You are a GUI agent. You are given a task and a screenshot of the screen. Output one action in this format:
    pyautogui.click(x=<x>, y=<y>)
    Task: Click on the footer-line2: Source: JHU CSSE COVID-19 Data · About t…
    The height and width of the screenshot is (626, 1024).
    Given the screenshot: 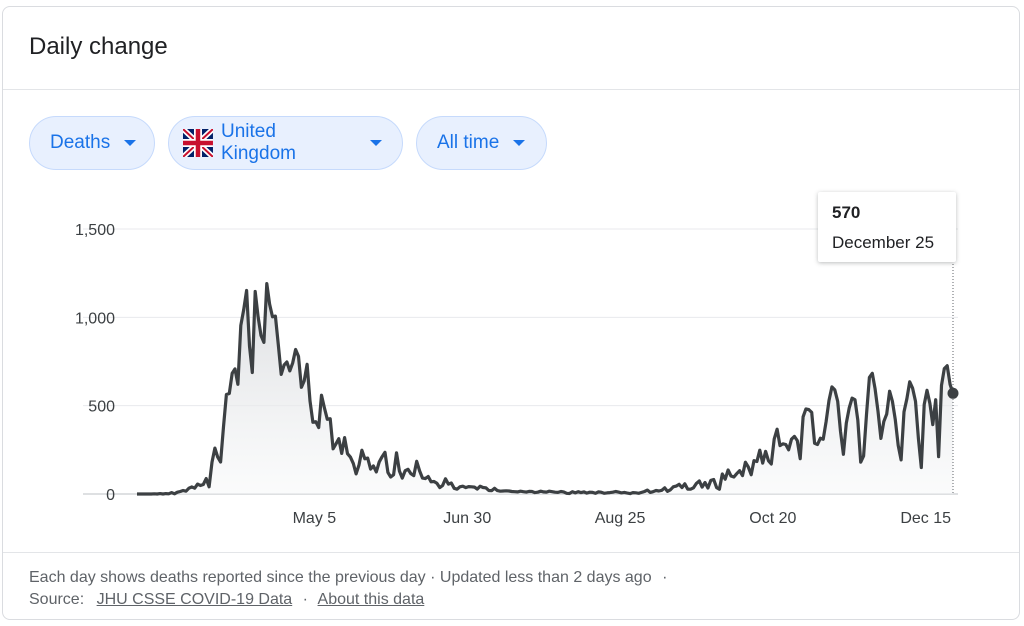 What is the action you would take?
    pyautogui.click(x=351, y=600)
    